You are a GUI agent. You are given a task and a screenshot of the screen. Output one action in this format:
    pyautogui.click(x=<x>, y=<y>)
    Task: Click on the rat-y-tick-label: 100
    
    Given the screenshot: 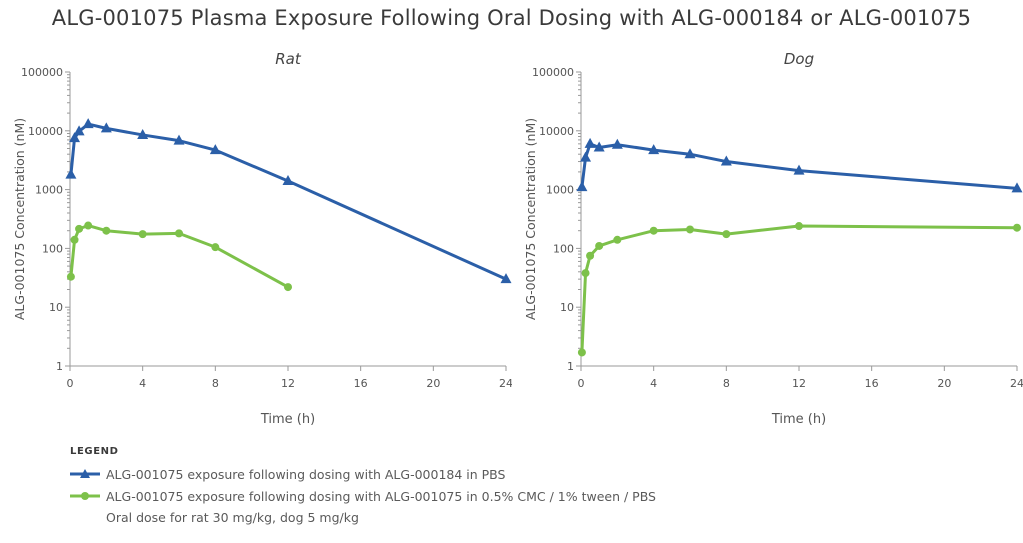 What is the action you would take?
    pyautogui.click(x=52, y=248)
    